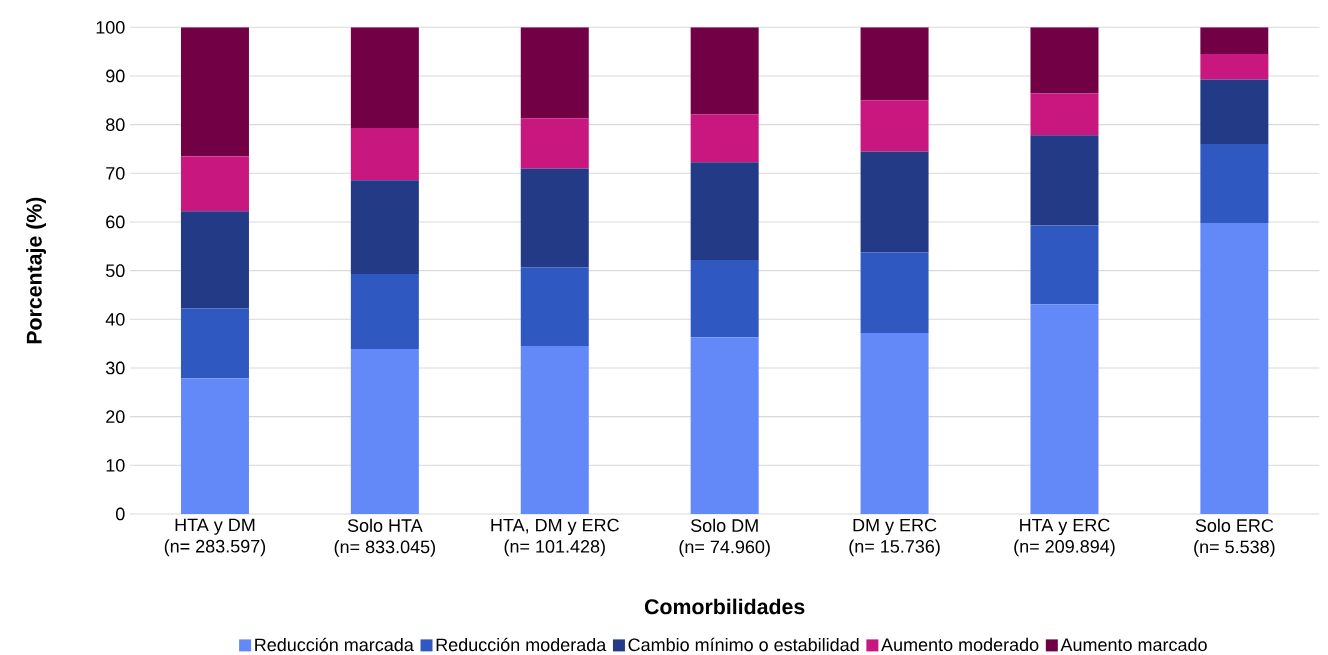 Image resolution: width=1328 pixels, height=655 pixels. I want to click on y-tick-label: 50, so click(115, 271).